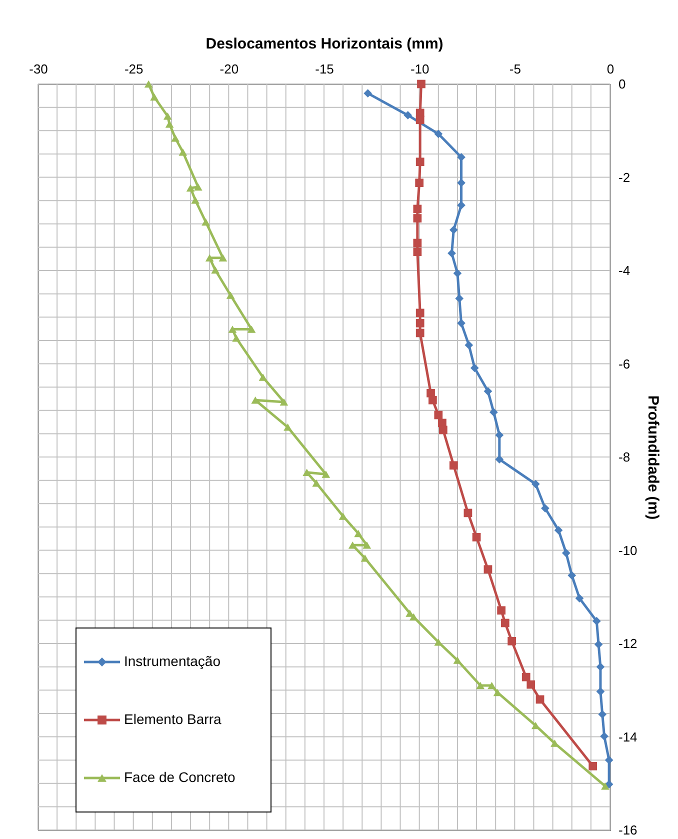 The width and height of the screenshot is (678, 839). What do you see at coordinates (624, 457) in the screenshot?
I see `y-tick-label: -8` at bounding box center [624, 457].